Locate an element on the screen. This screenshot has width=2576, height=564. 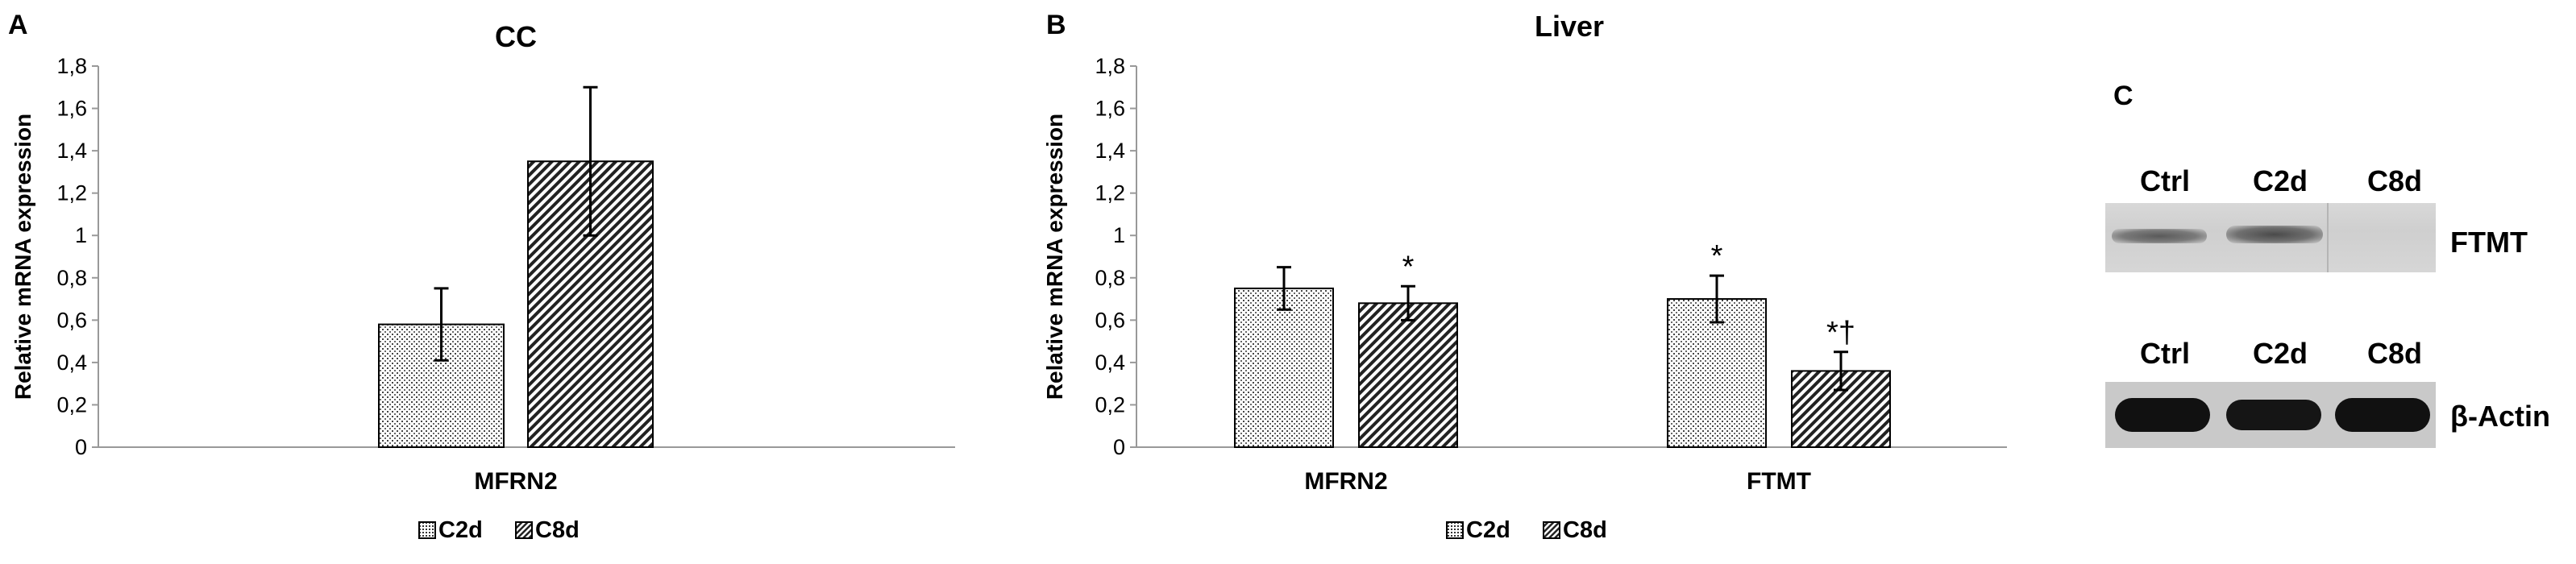
panel-letter-c: C is located at coordinates (2123, 96).